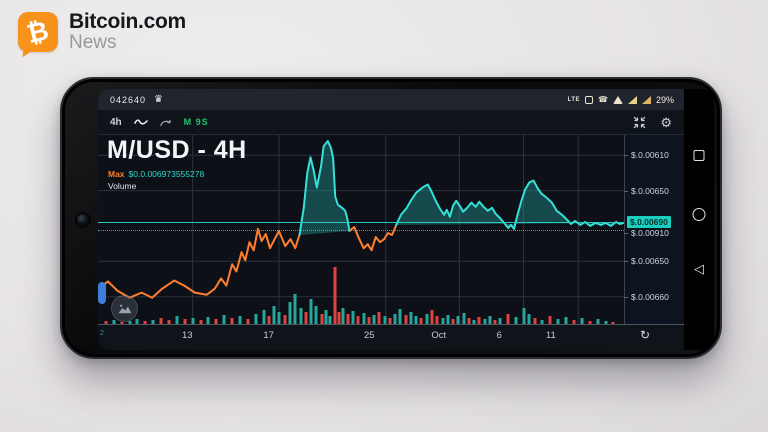 This screenshot has width=768, height=432. I want to click on home-button, so click(699, 214).